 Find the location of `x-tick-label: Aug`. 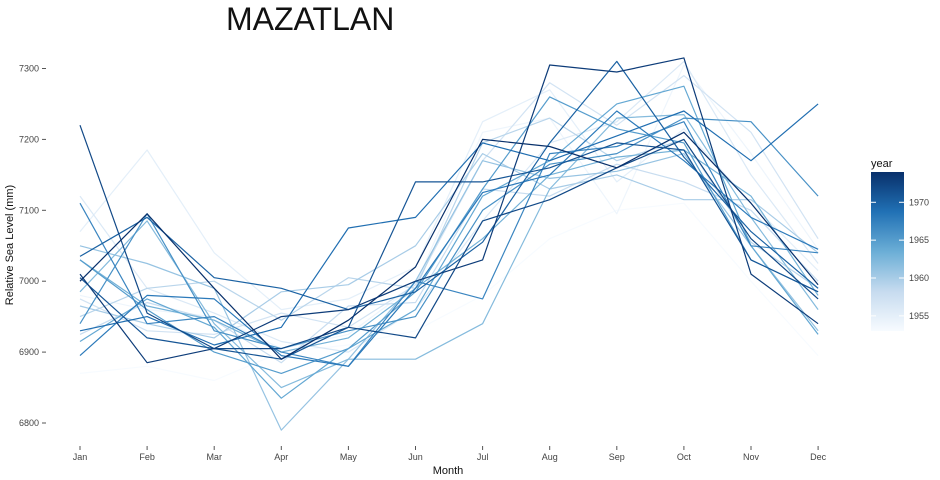

x-tick-label: Aug is located at coordinates (550, 457).